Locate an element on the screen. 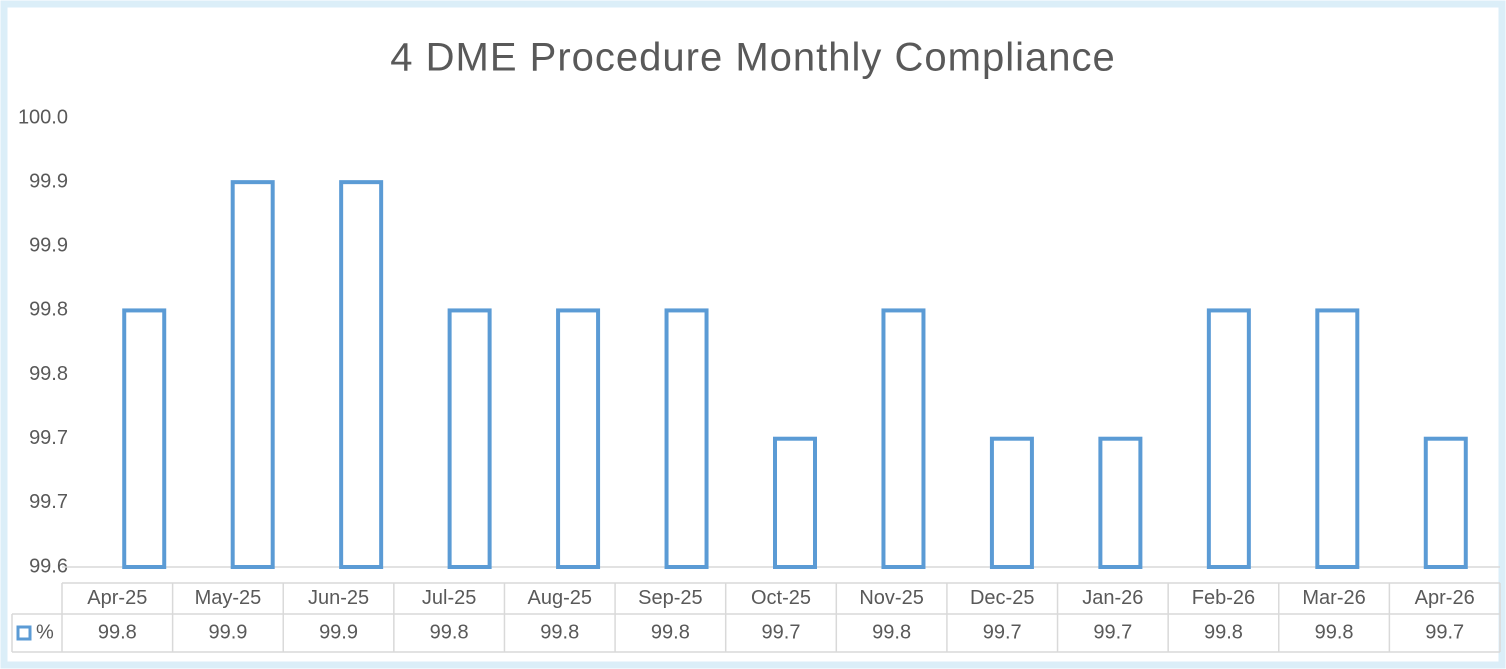 The width and height of the screenshot is (1506, 669). x-tick-label: Aug-25 is located at coordinates (560, 598).